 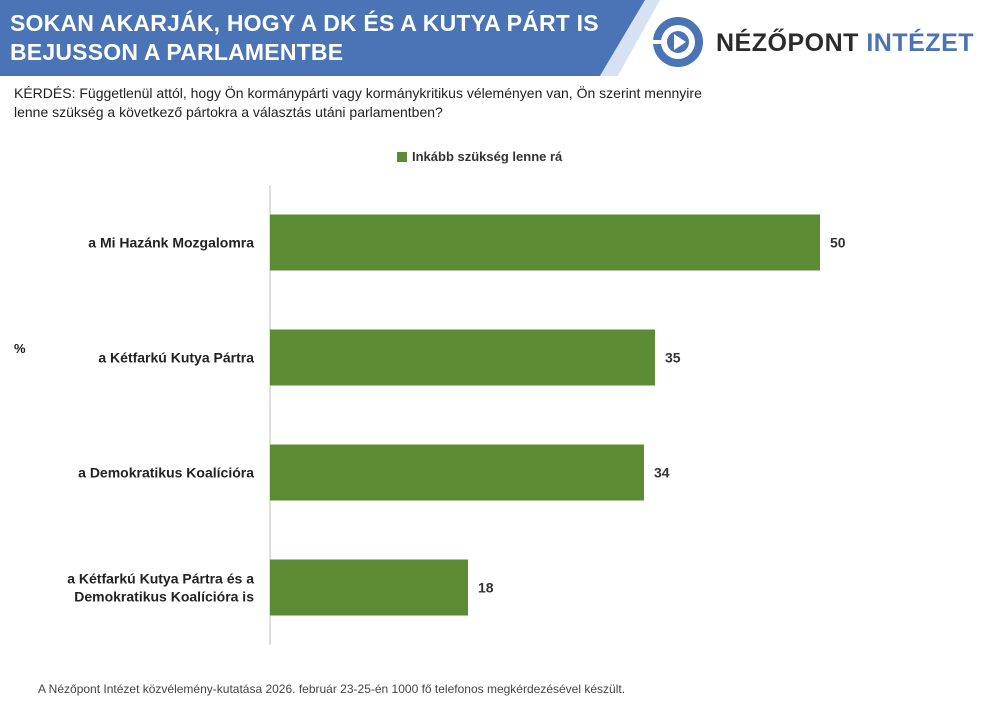 I want to click on logo-name-part2: INTÉZET, so click(x=920, y=43).